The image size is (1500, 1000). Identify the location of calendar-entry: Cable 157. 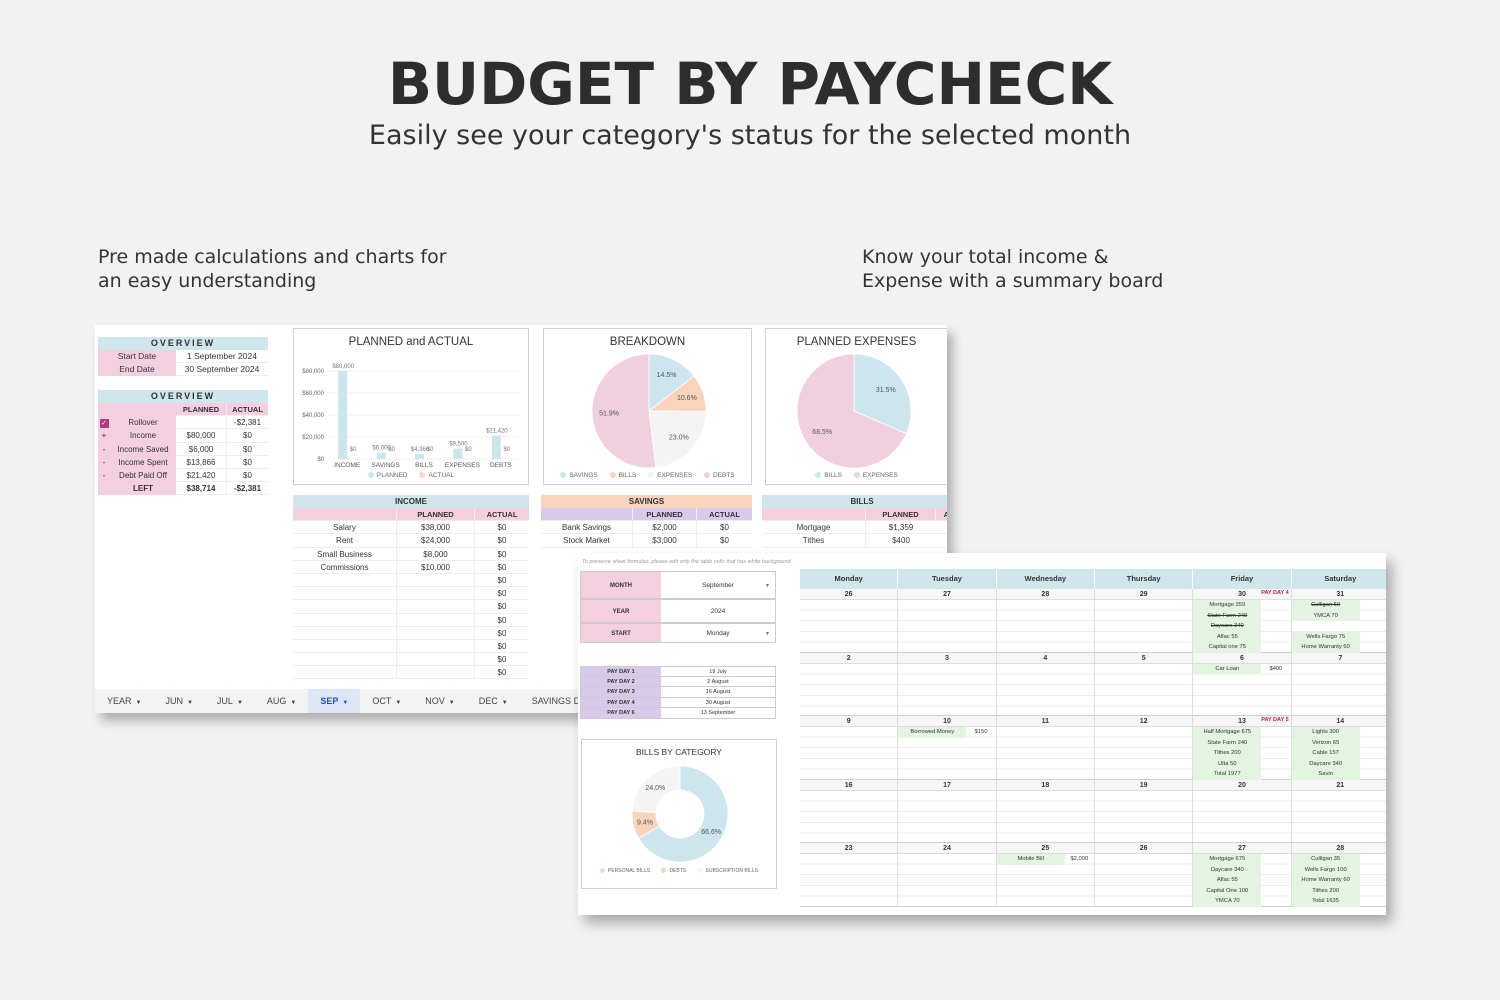
(1338, 753).